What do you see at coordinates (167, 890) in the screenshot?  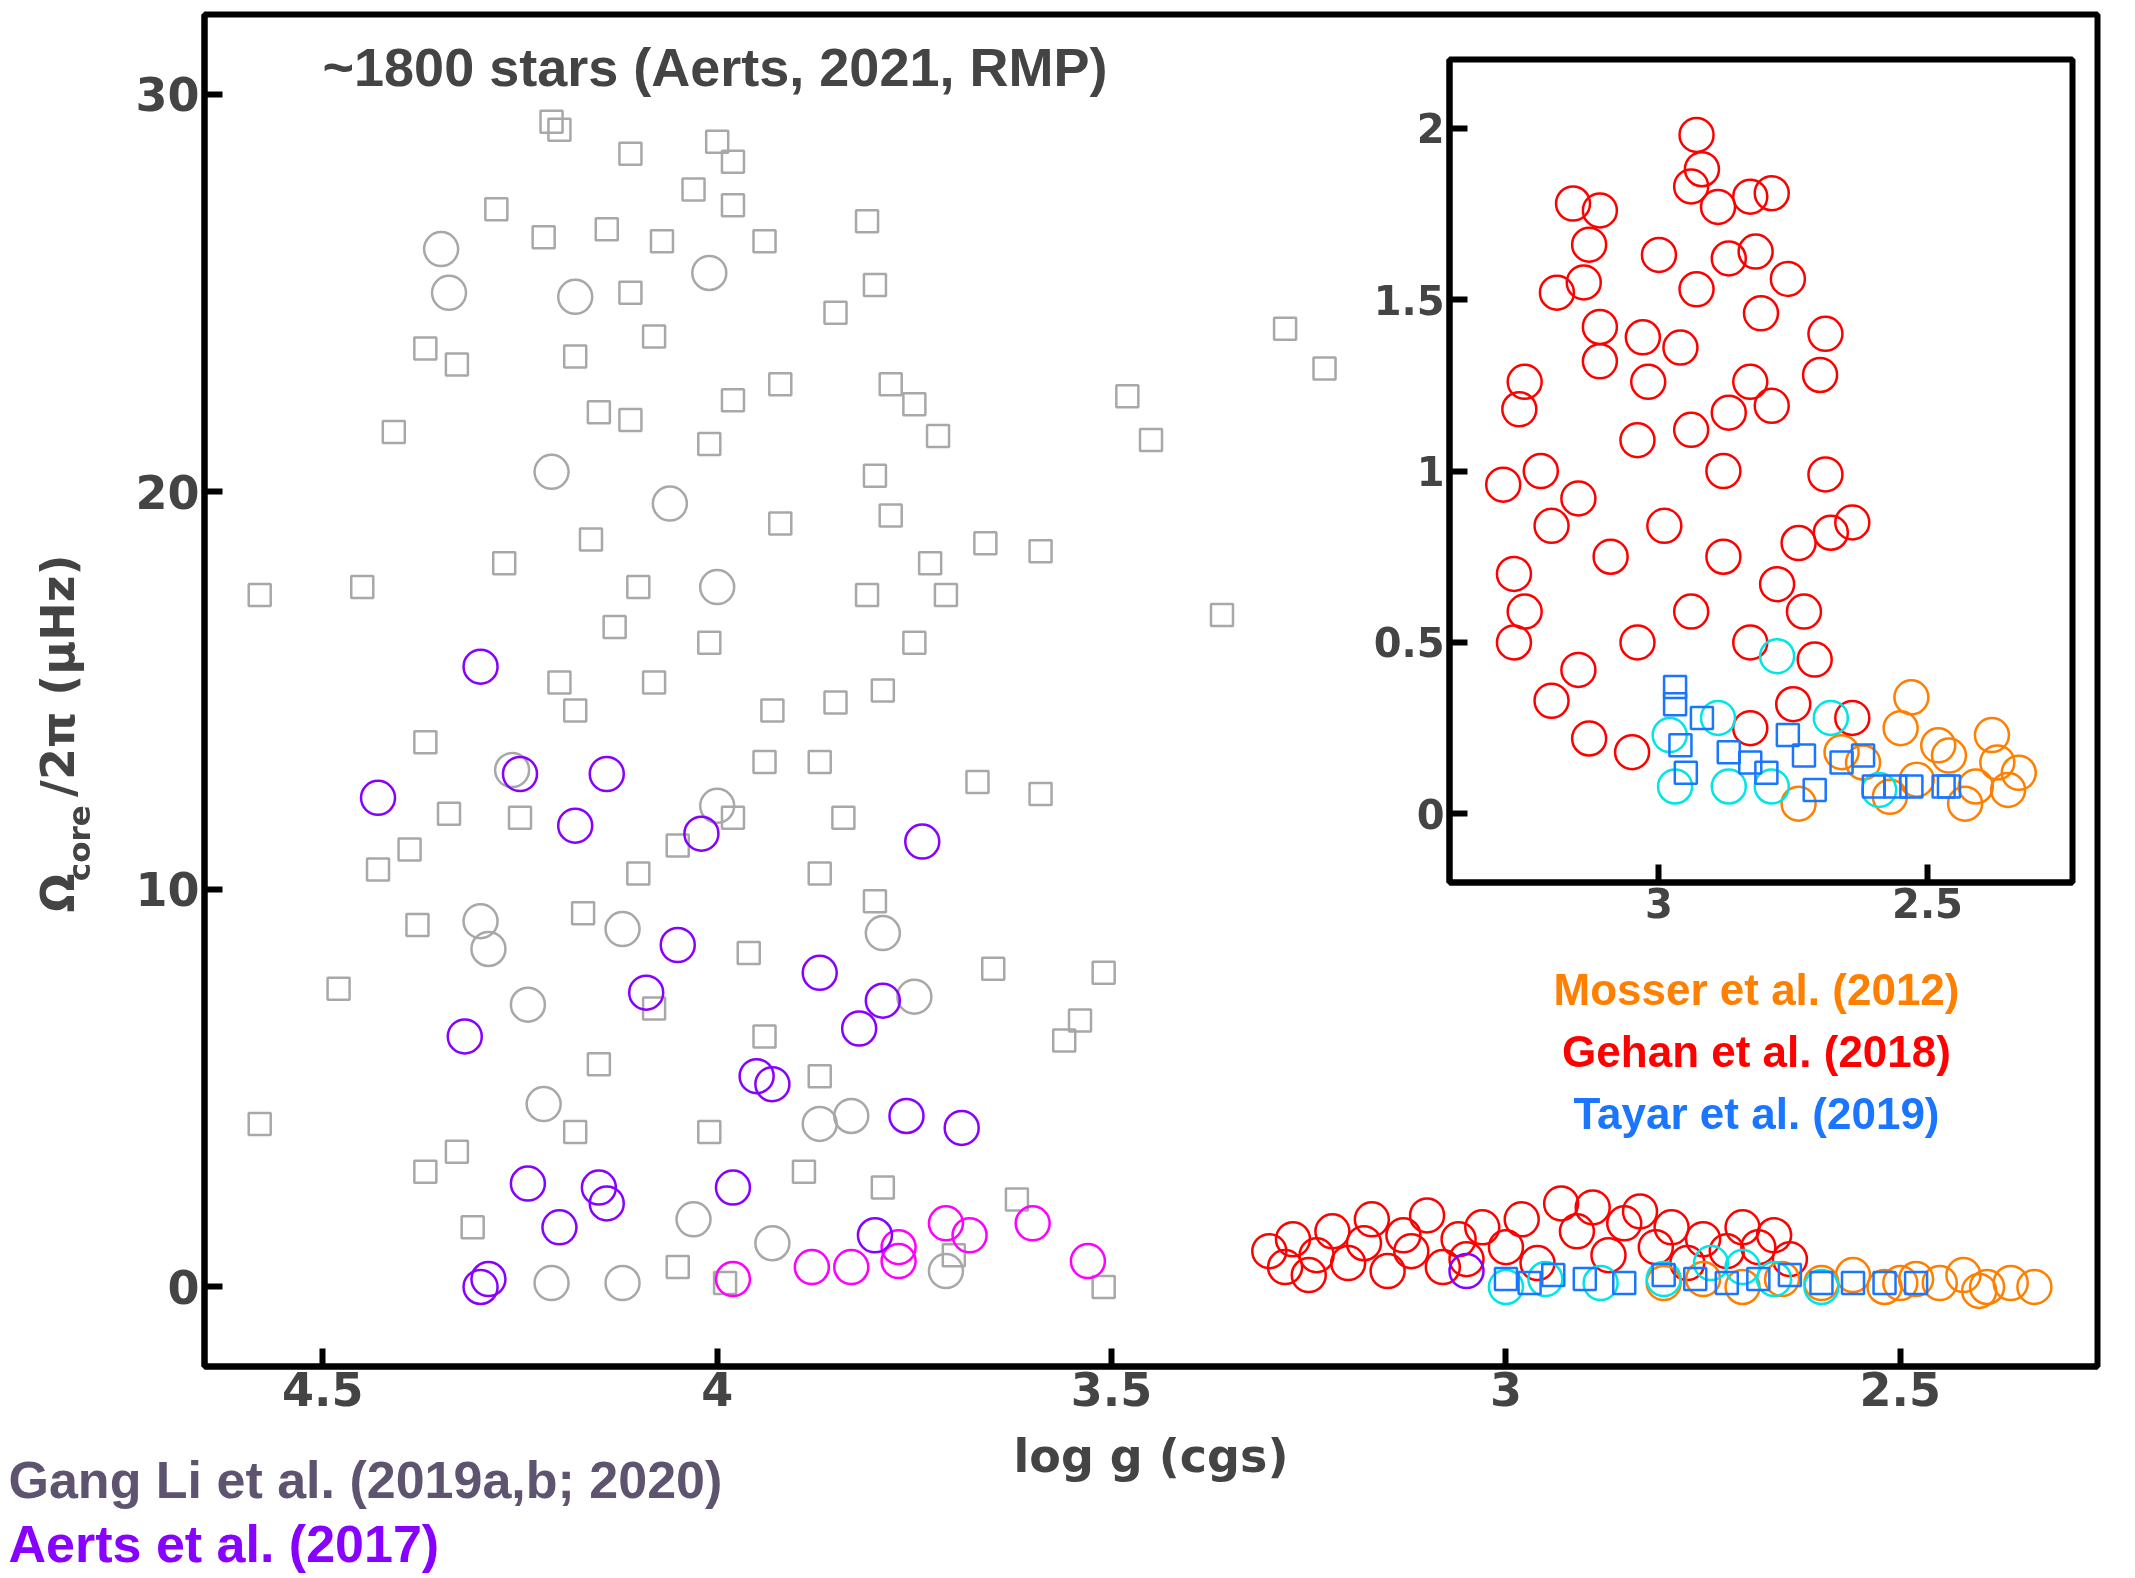 I see `y-tick-label: 10` at bounding box center [167, 890].